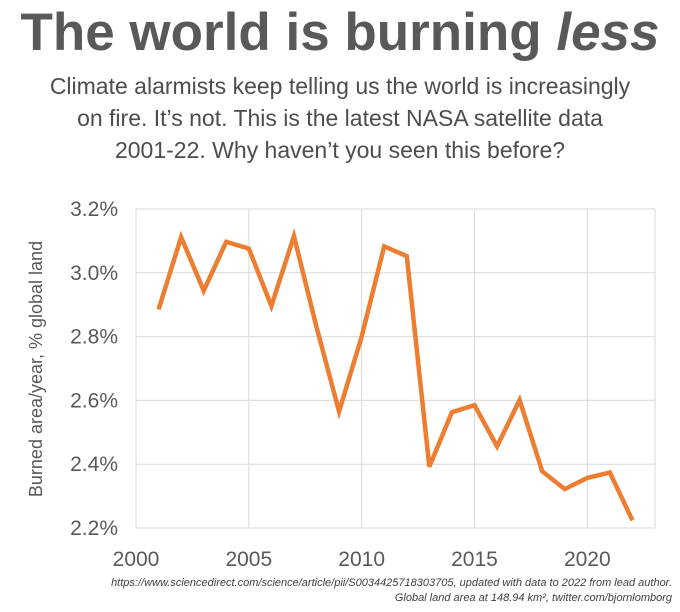  I want to click on x-tick-label: 2020, so click(587, 559).